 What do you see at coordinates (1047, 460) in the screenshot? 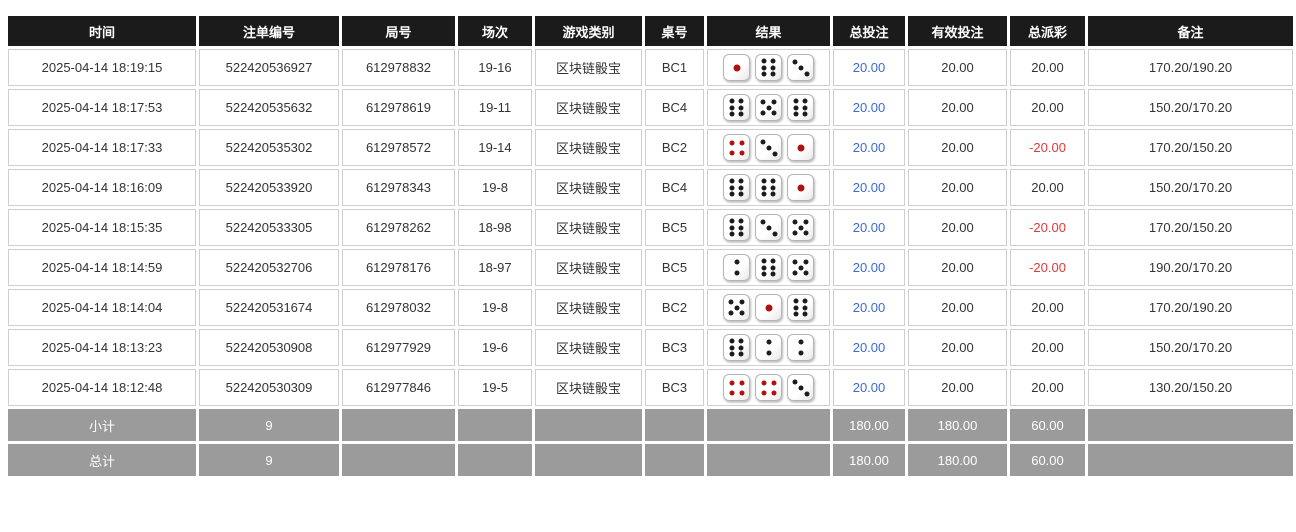
I see `total-payout: 60.00` at bounding box center [1047, 460].